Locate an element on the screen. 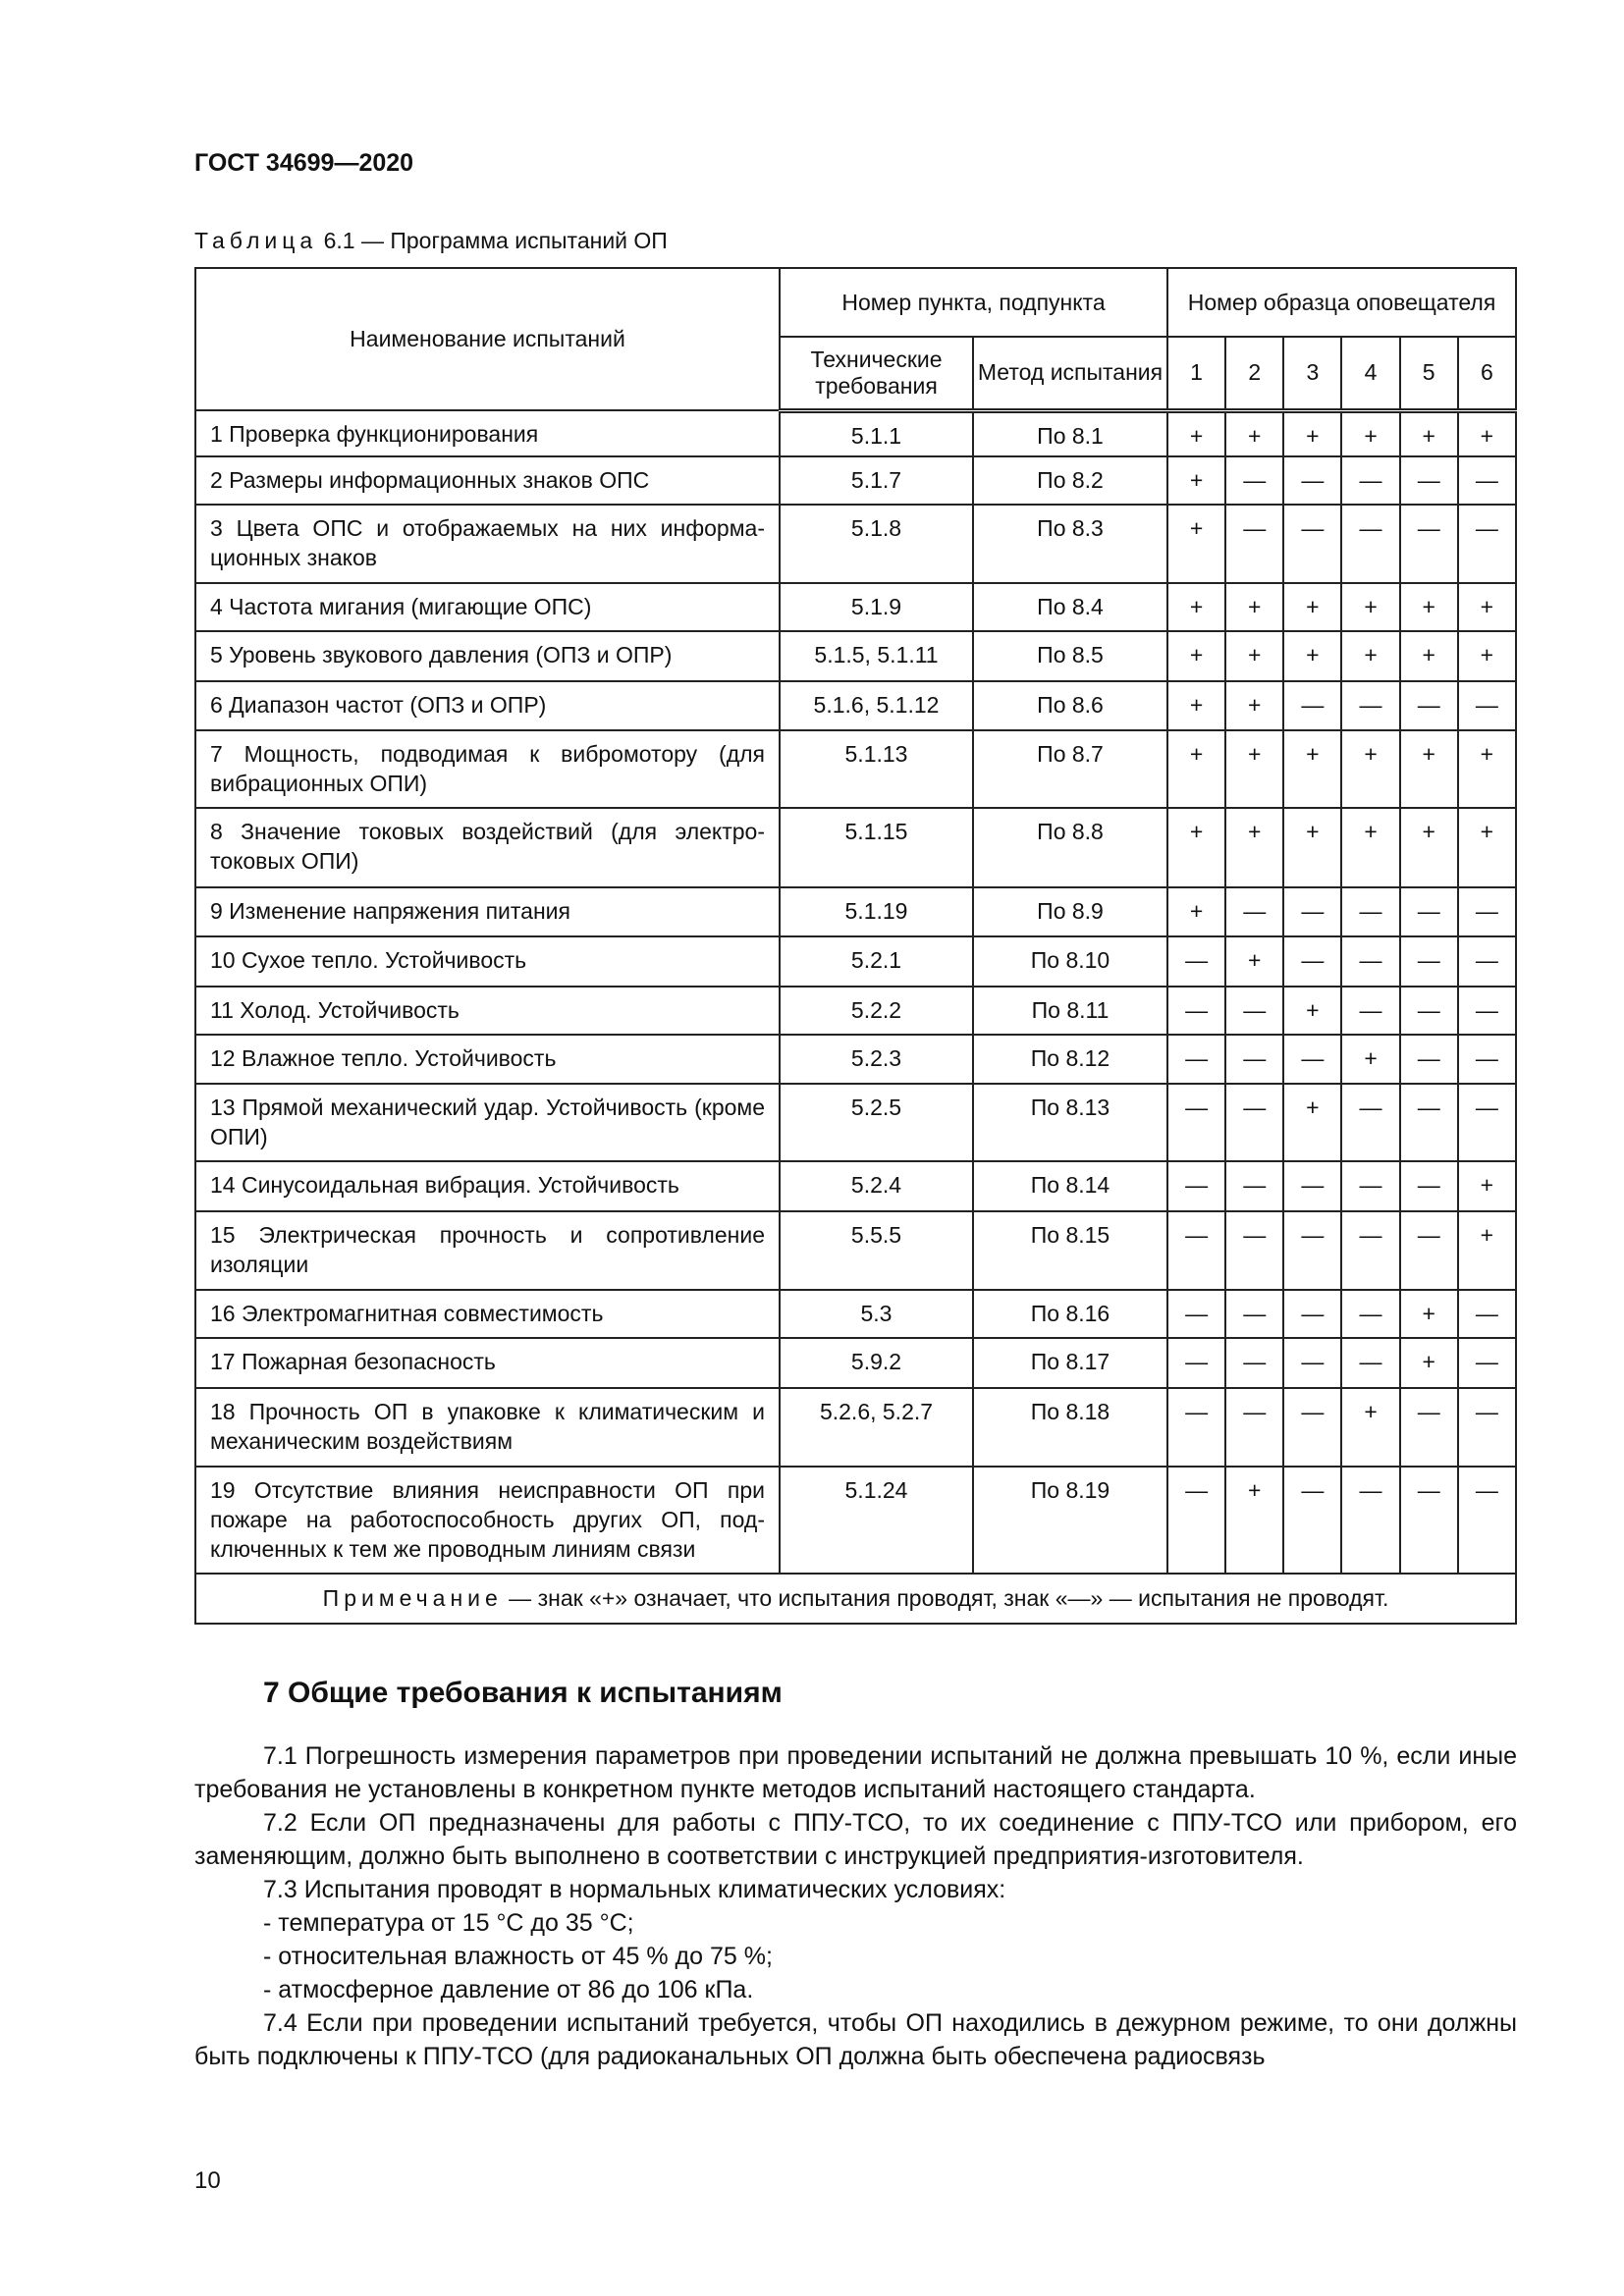 This screenshot has width=1624, height=2296. tech-requirement: 5.2.6, 5.2.7 is located at coordinates (876, 1427).